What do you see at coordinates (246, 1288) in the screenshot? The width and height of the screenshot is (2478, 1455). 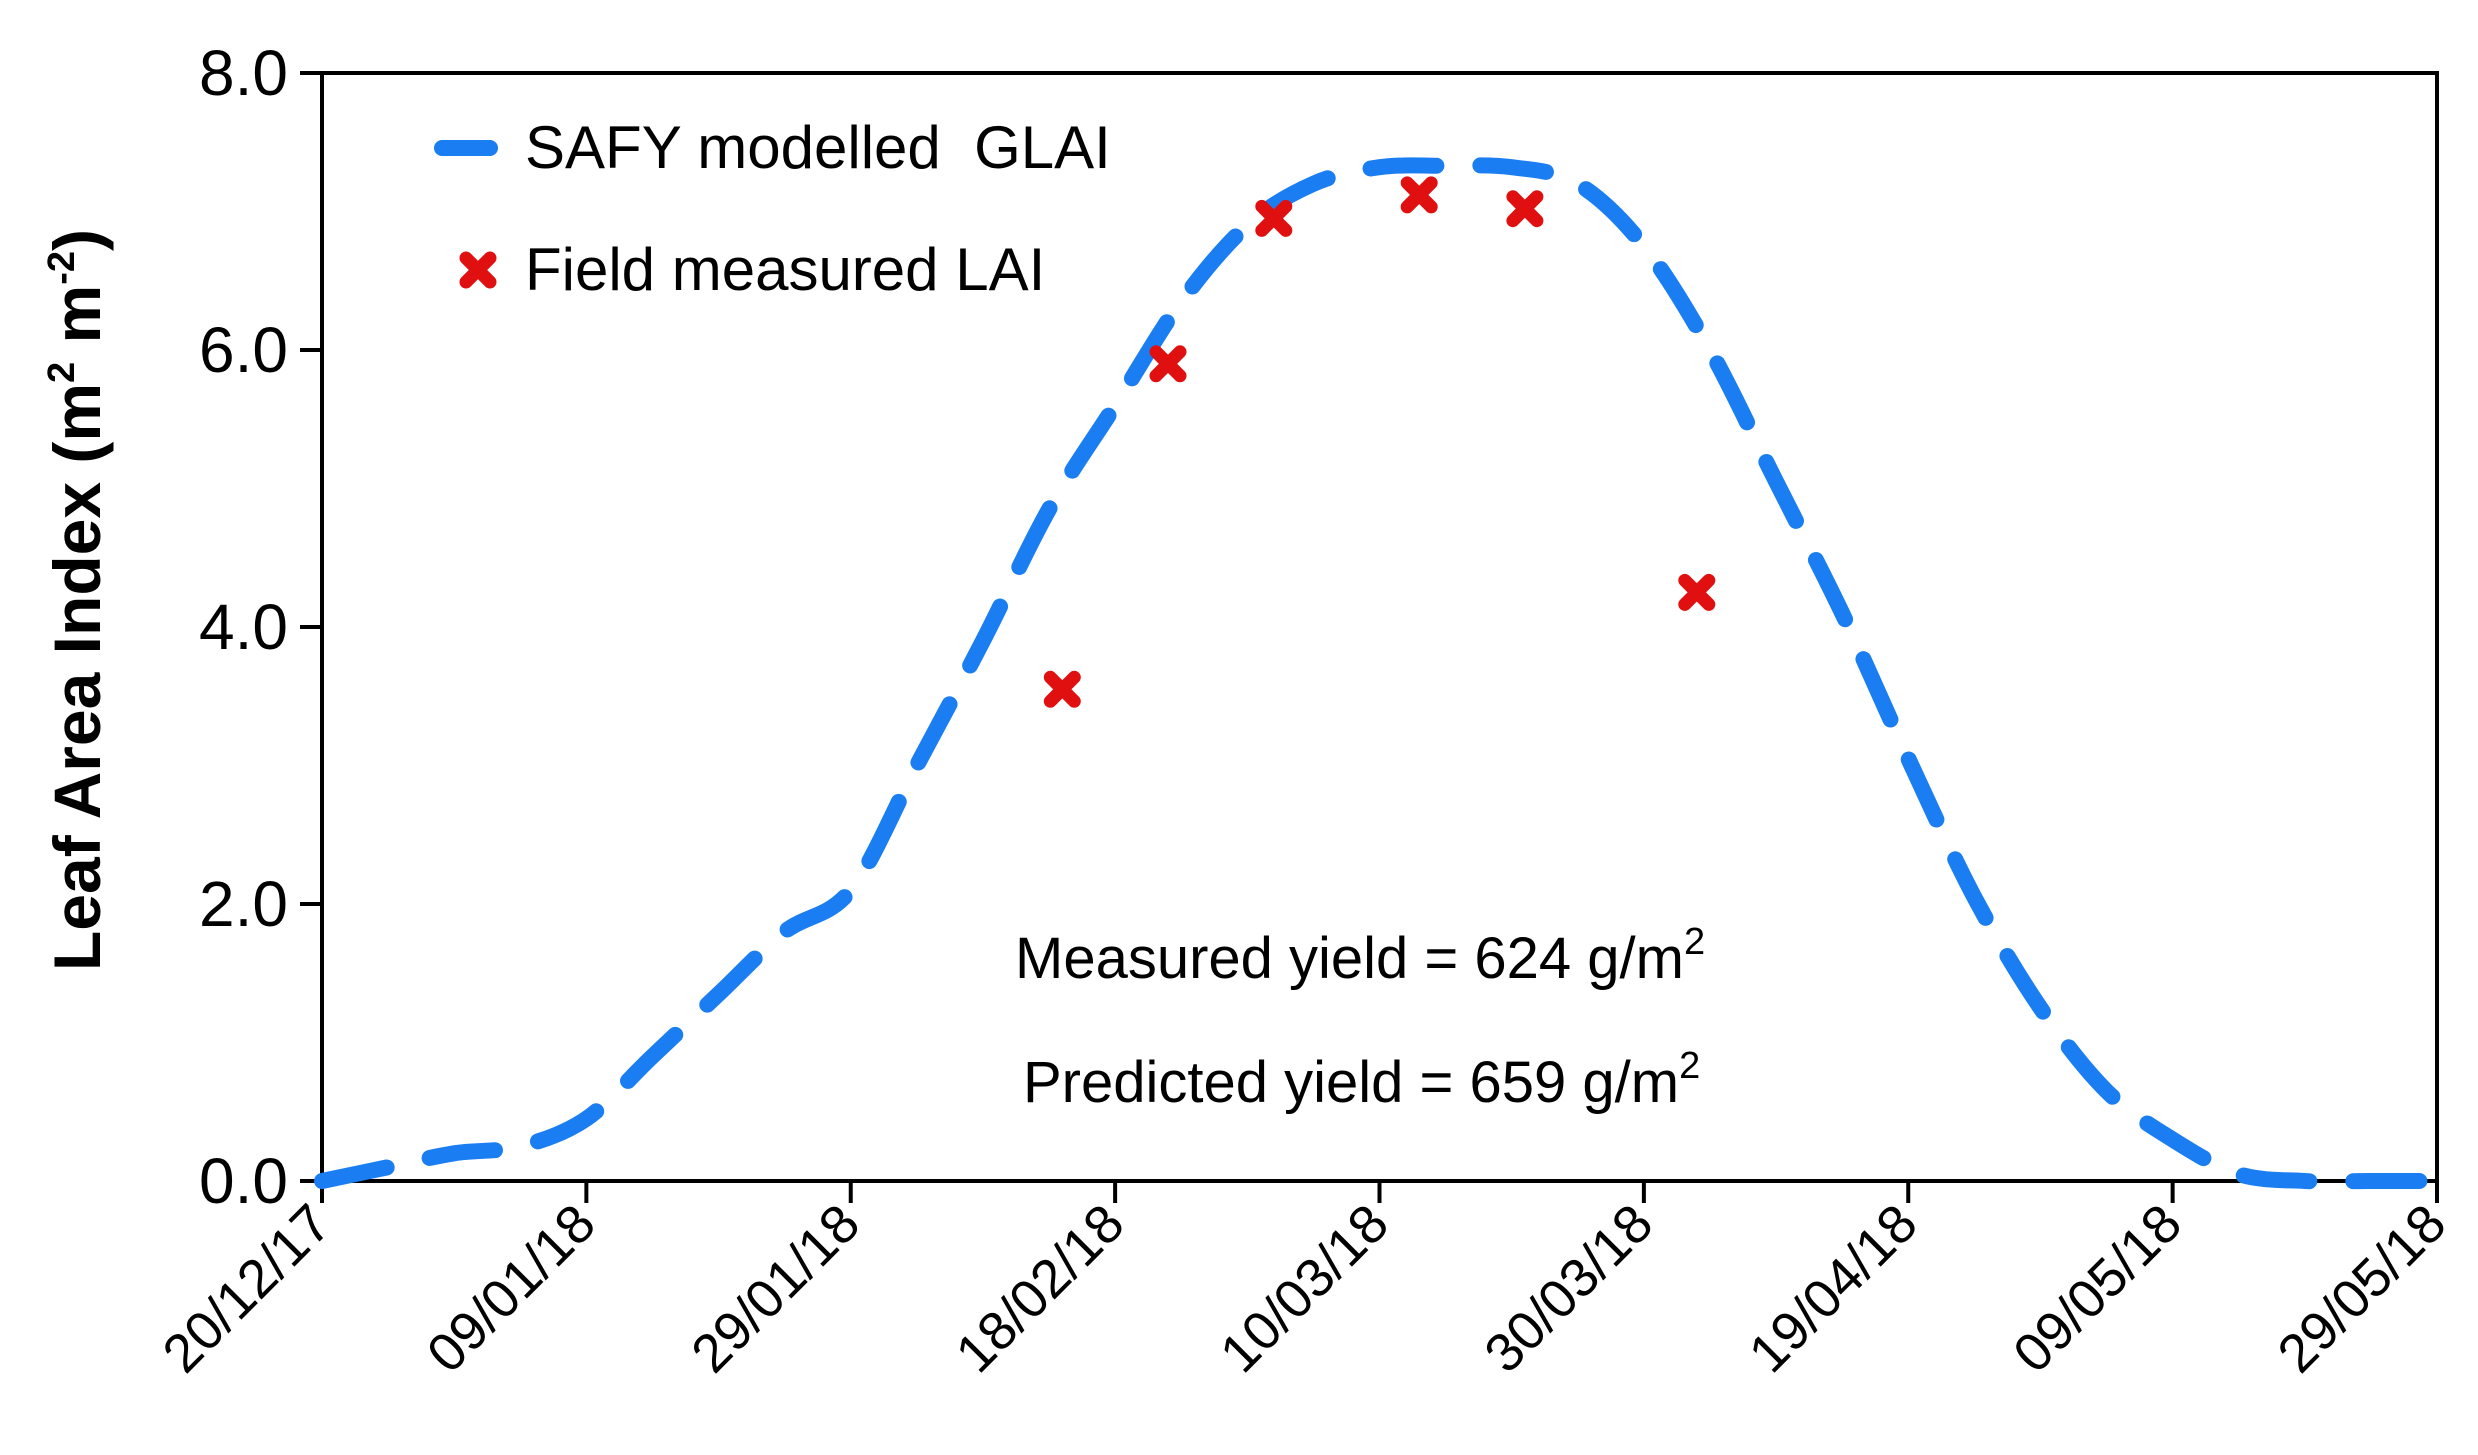 I see `x-tick-label: 20/12/17` at bounding box center [246, 1288].